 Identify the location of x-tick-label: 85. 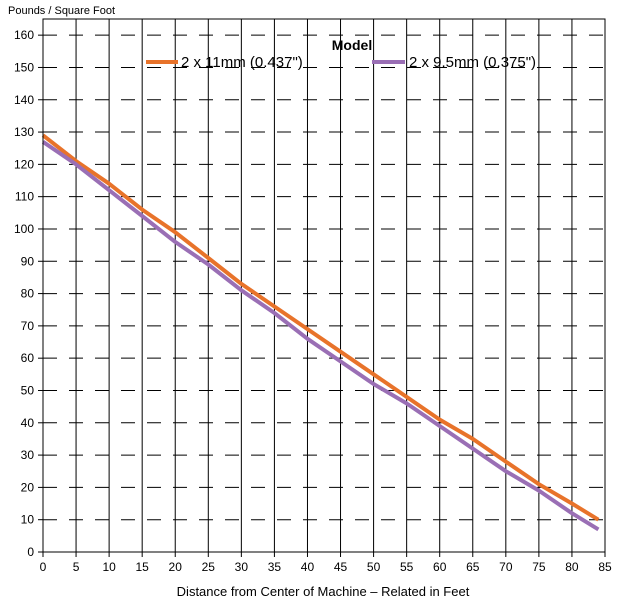
(605, 567).